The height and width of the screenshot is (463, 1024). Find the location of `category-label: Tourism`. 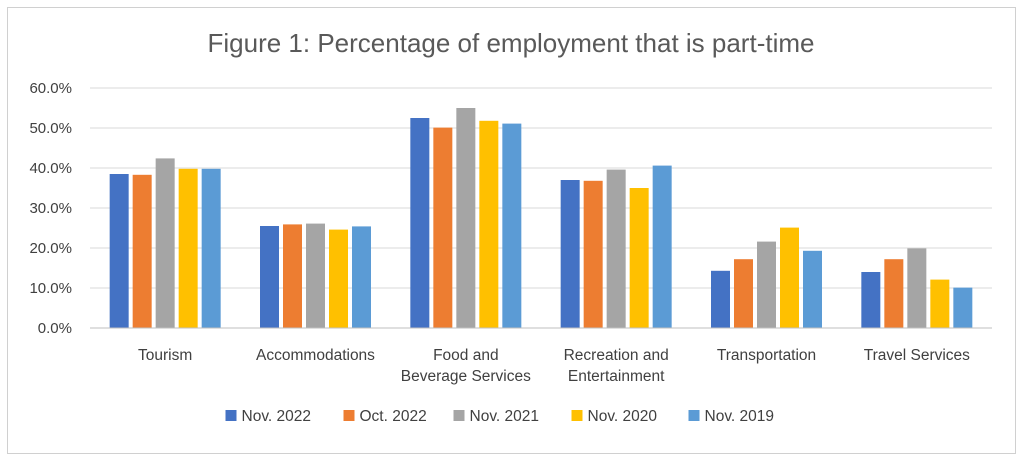

category-label: Tourism is located at coordinates (165, 355).